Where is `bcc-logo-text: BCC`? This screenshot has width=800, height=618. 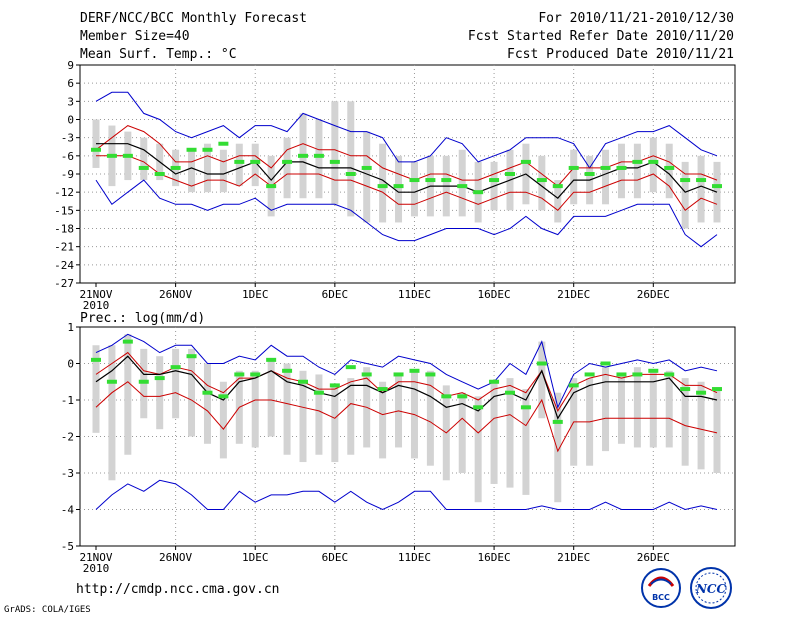 bcc-logo-text: BCC is located at coordinates (661, 597).